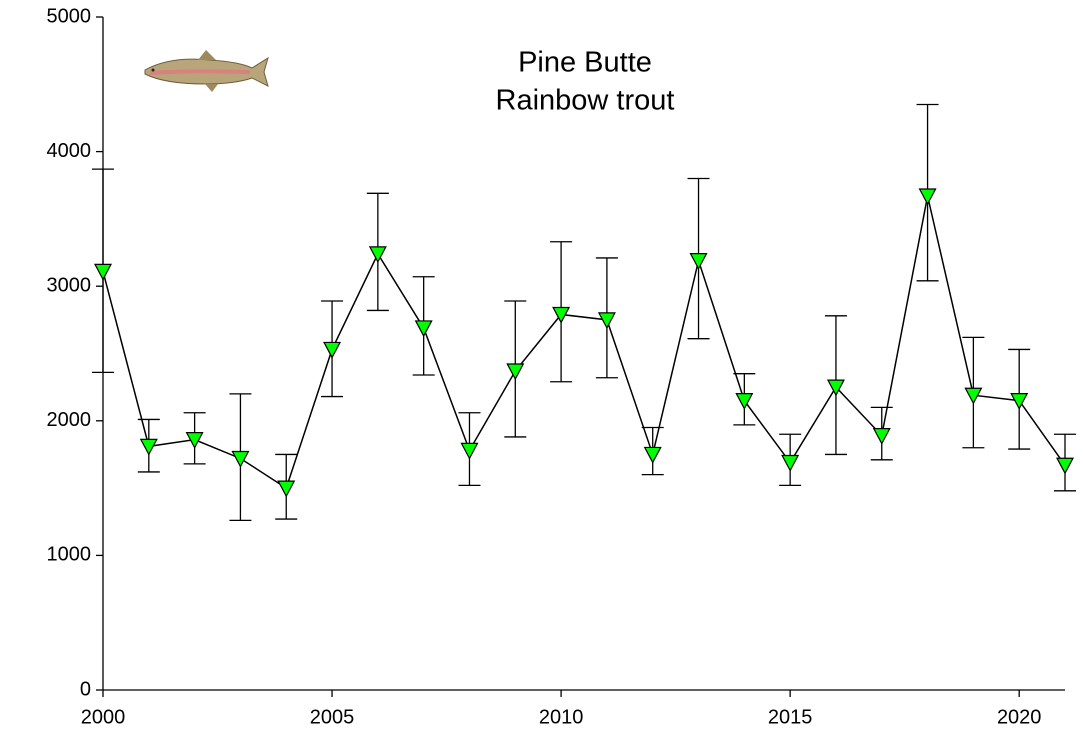  I want to click on x-tick-label: 2020, so click(1019, 717).